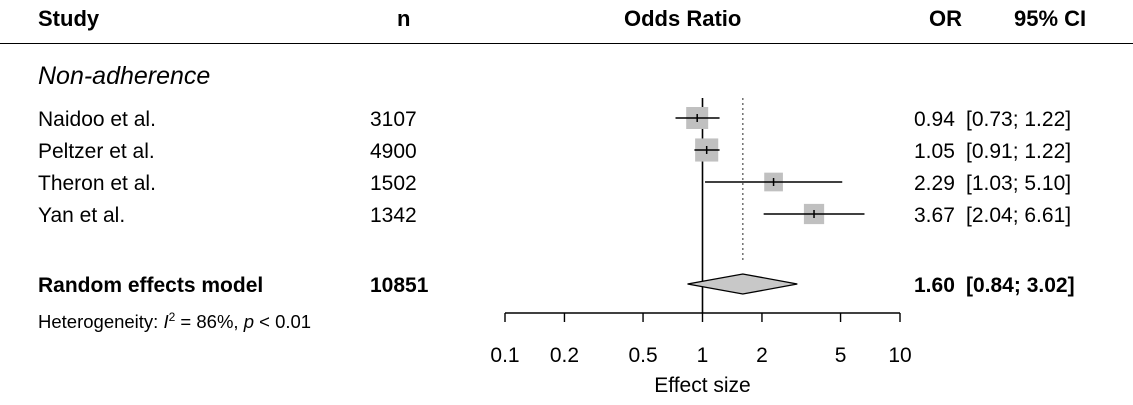  I want to click on study-name: Yan et al., so click(82, 215).